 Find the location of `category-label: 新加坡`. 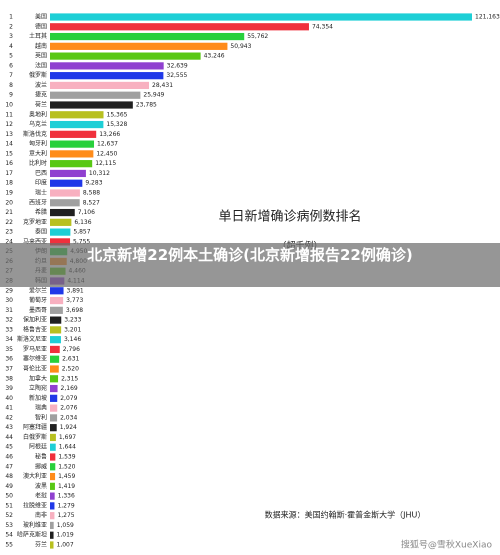

category-label: 新加坡 is located at coordinates (38, 398).